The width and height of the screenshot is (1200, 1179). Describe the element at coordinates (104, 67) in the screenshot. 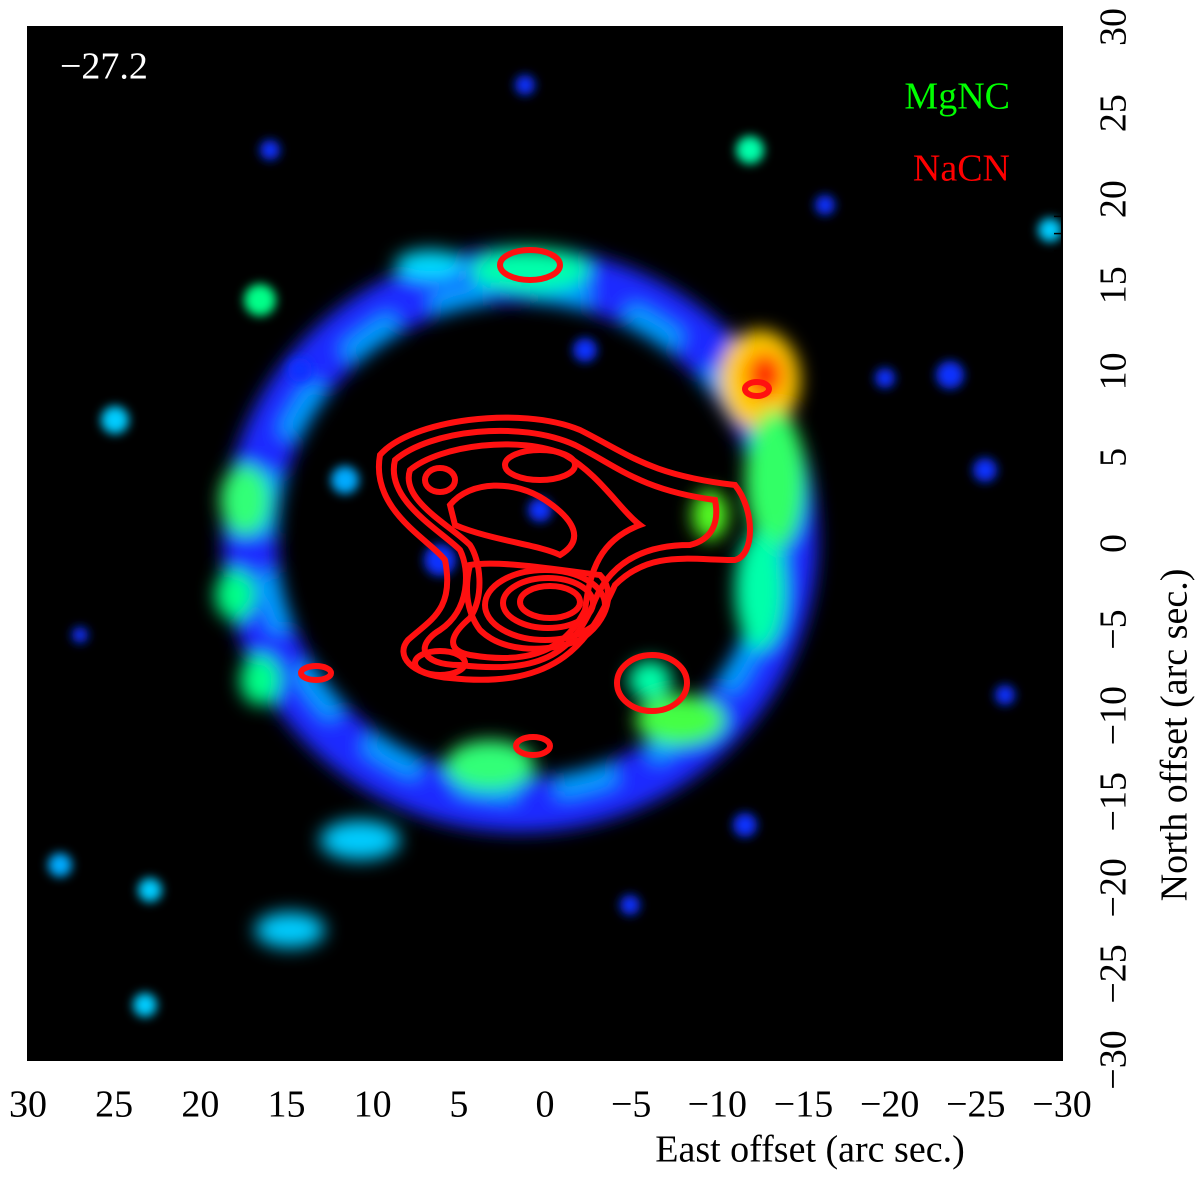

I see `annotation: −27.2` at that location.